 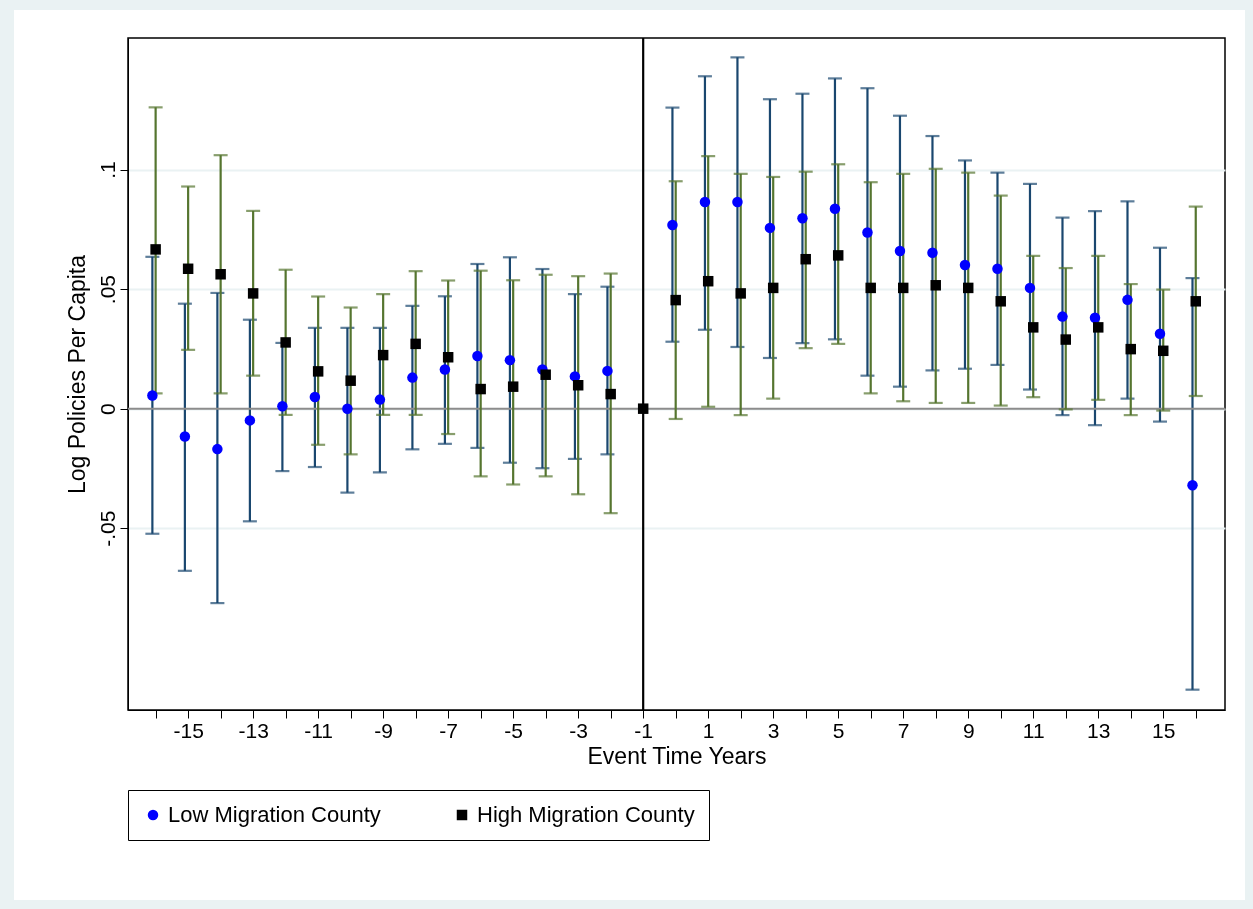 I want to click on x-tick-label: -3, so click(x=579, y=730).